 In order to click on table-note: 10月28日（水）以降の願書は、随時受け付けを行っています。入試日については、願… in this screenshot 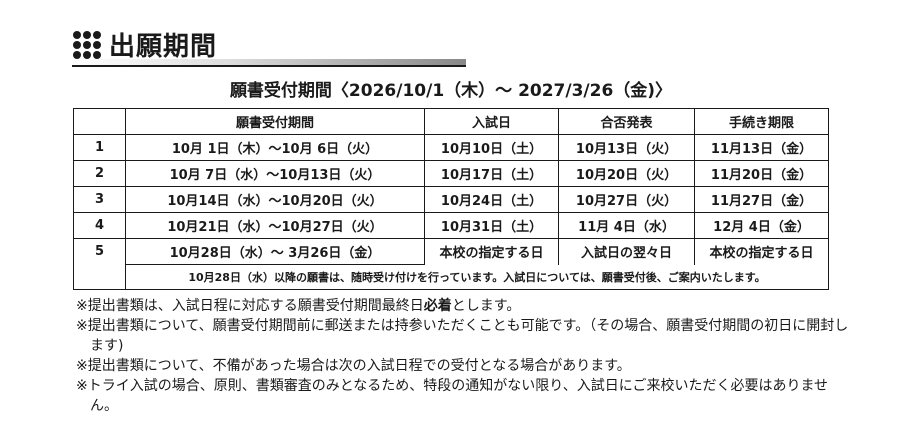, I will do `click(477, 277)`.